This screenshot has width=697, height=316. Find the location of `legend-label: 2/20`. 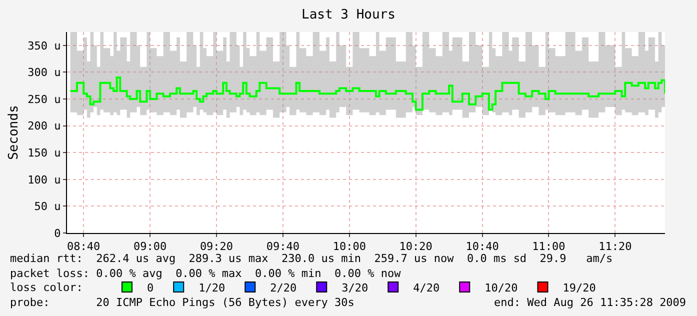

legend-label: 2/20 is located at coordinates (283, 287).